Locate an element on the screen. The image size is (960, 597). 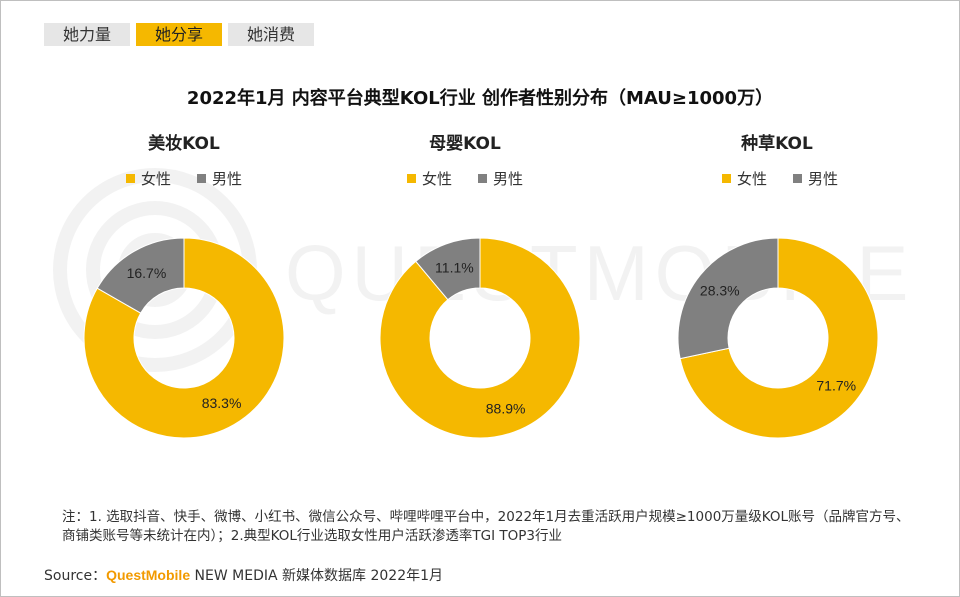
chart-title-seeding: 种草KOL is located at coordinates (777, 144).